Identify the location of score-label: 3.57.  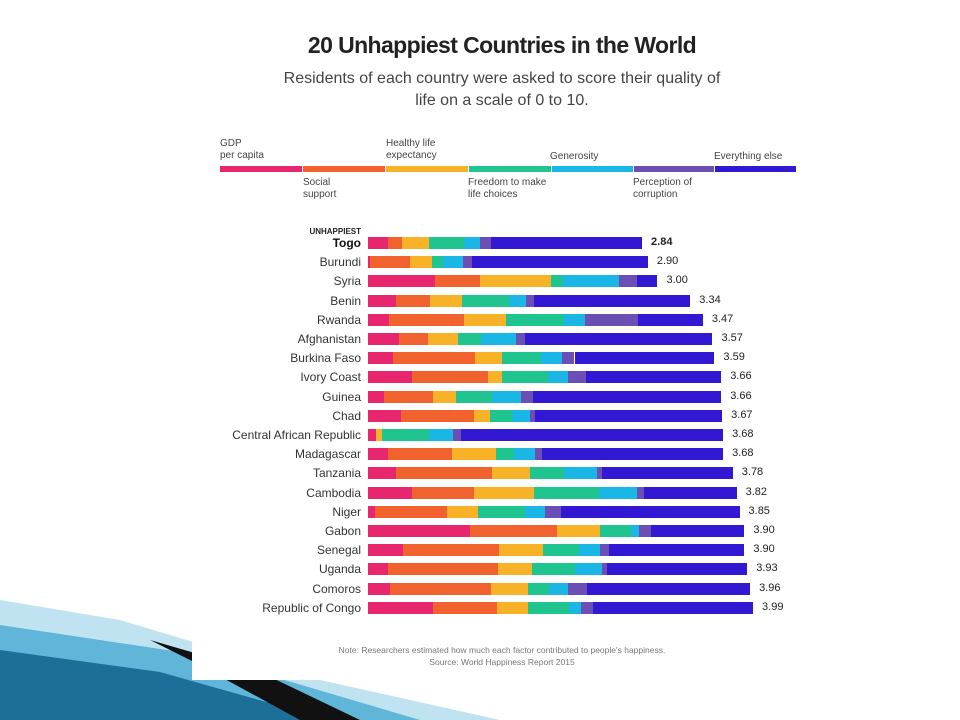
(732, 338).